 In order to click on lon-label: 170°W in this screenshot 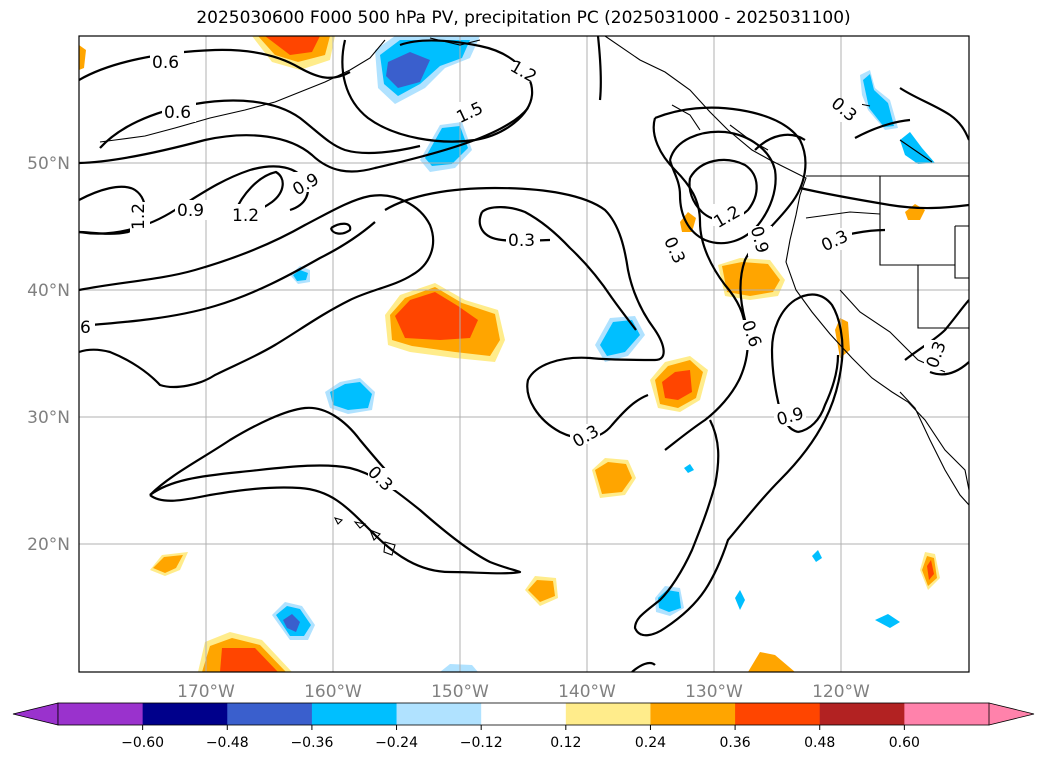, I will do `click(206, 692)`.